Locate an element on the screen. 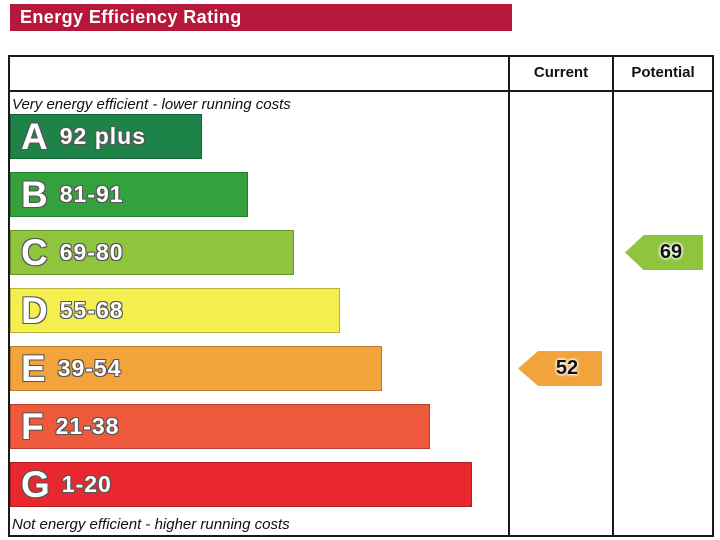 This screenshot has width=720, height=540. table-border-left is located at coordinates (9, 296).